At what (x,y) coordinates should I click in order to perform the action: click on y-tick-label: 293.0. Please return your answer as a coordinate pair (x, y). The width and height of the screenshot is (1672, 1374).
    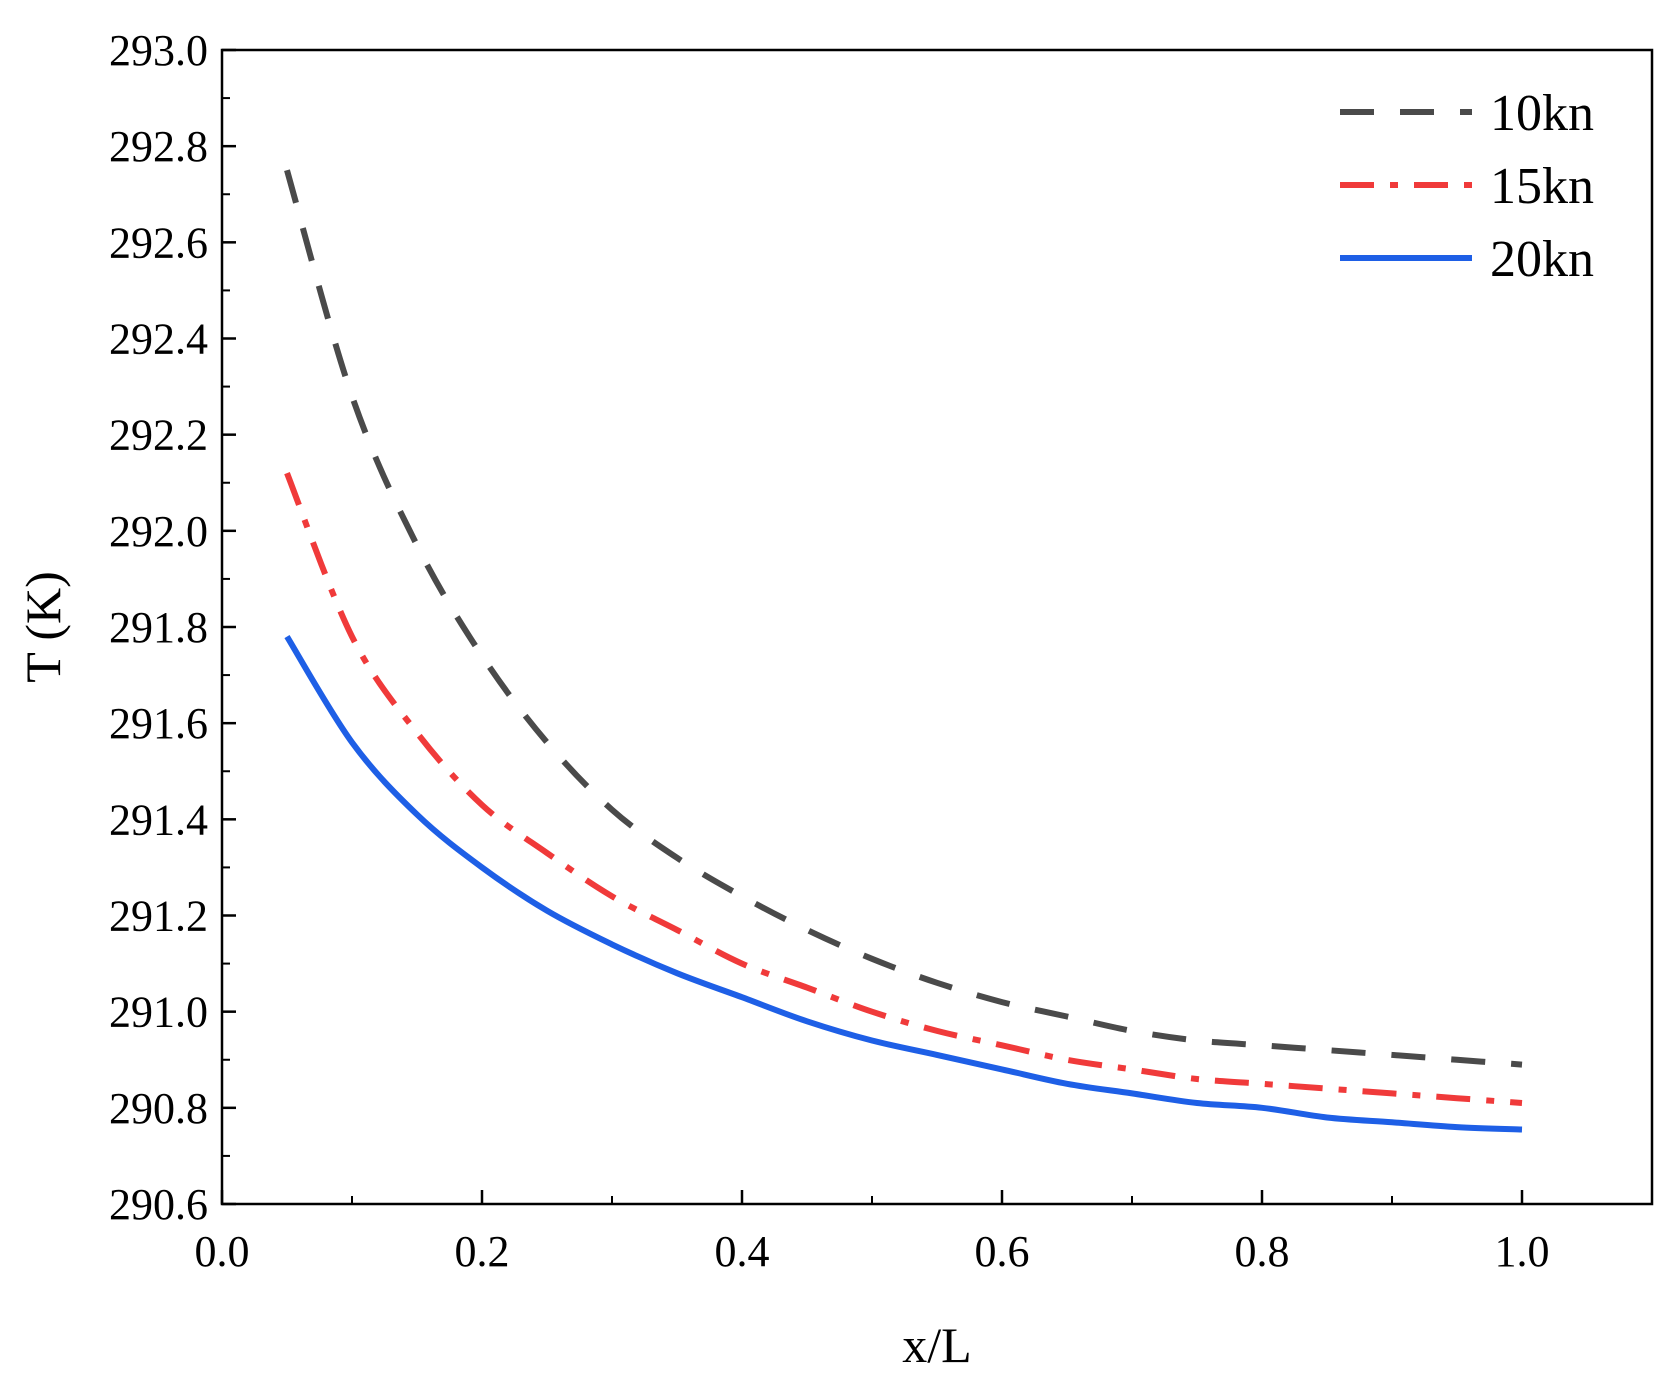
    Looking at the image, I should click on (158, 50).